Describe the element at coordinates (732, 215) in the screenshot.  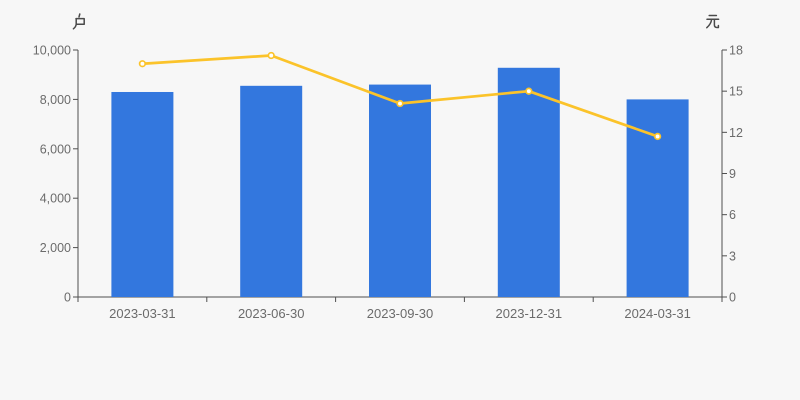
I see `right-axis-tick-label: 6` at that location.